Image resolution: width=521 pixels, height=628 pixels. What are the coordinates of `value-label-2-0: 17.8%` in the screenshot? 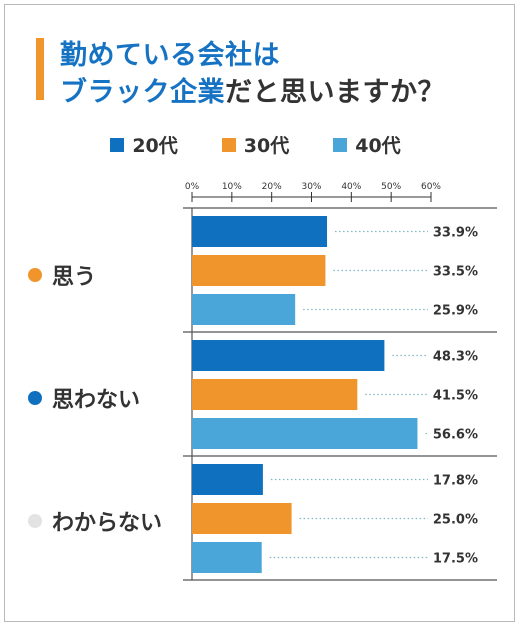 It's located at (455, 481).